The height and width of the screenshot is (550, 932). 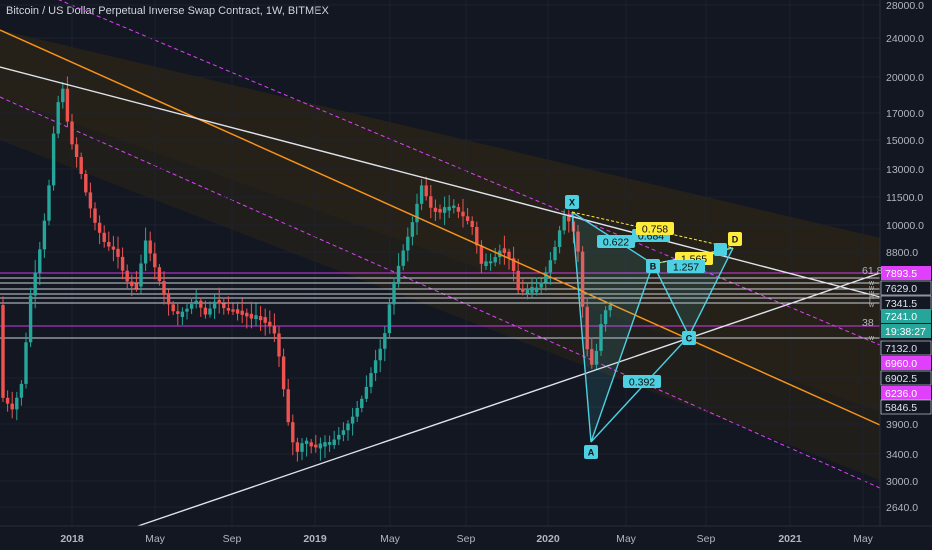 I want to click on price-tick-label: 3000.0, so click(x=902, y=482).